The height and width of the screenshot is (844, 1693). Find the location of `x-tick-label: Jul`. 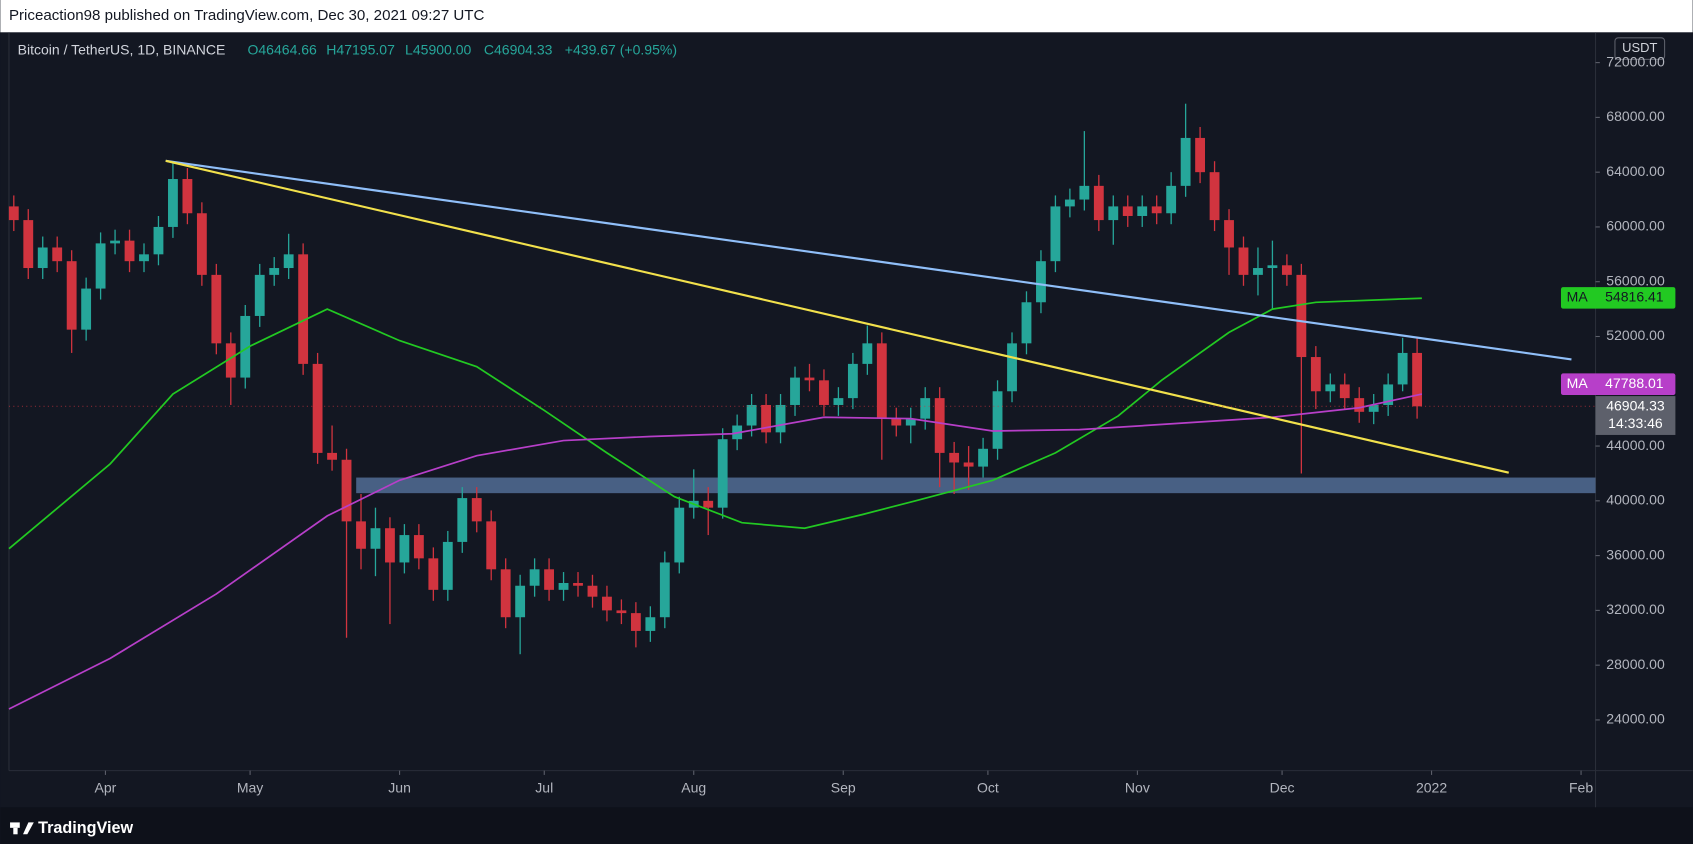

x-tick-label: Jul is located at coordinates (544, 788).